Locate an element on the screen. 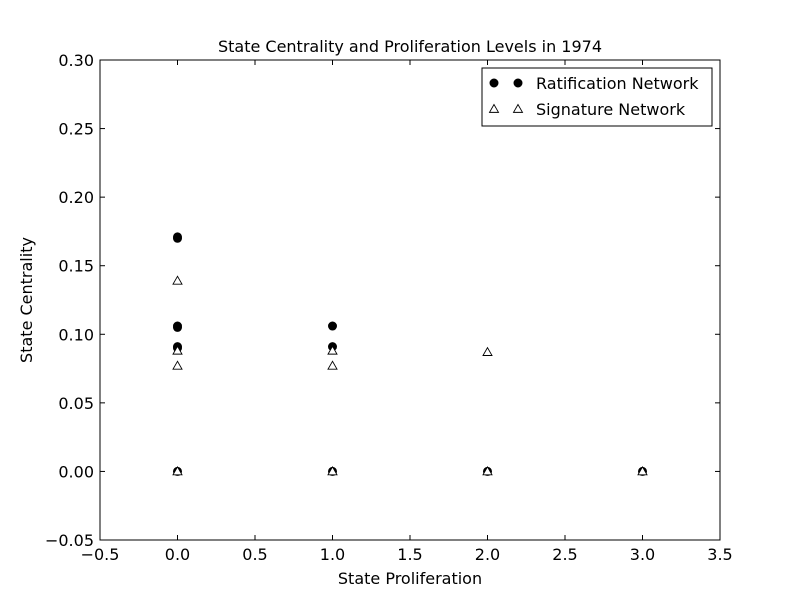 This screenshot has width=800, height=600. y-tick-label: −0.05 is located at coordinates (69, 540).